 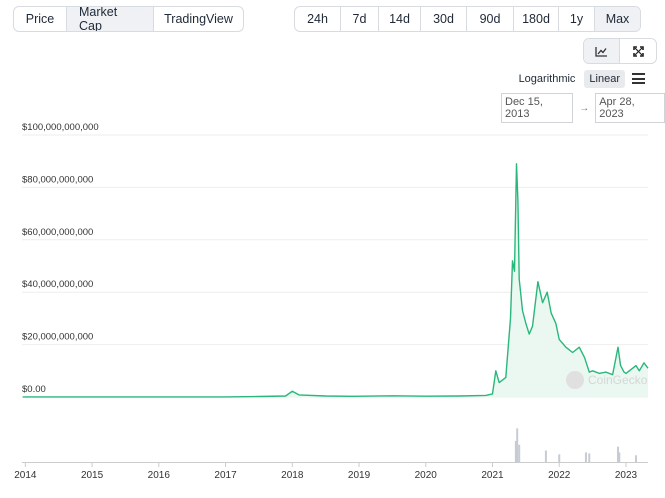 What do you see at coordinates (57, 284) in the screenshot?
I see `y-tick-label: $40,000,000,000` at bounding box center [57, 284].